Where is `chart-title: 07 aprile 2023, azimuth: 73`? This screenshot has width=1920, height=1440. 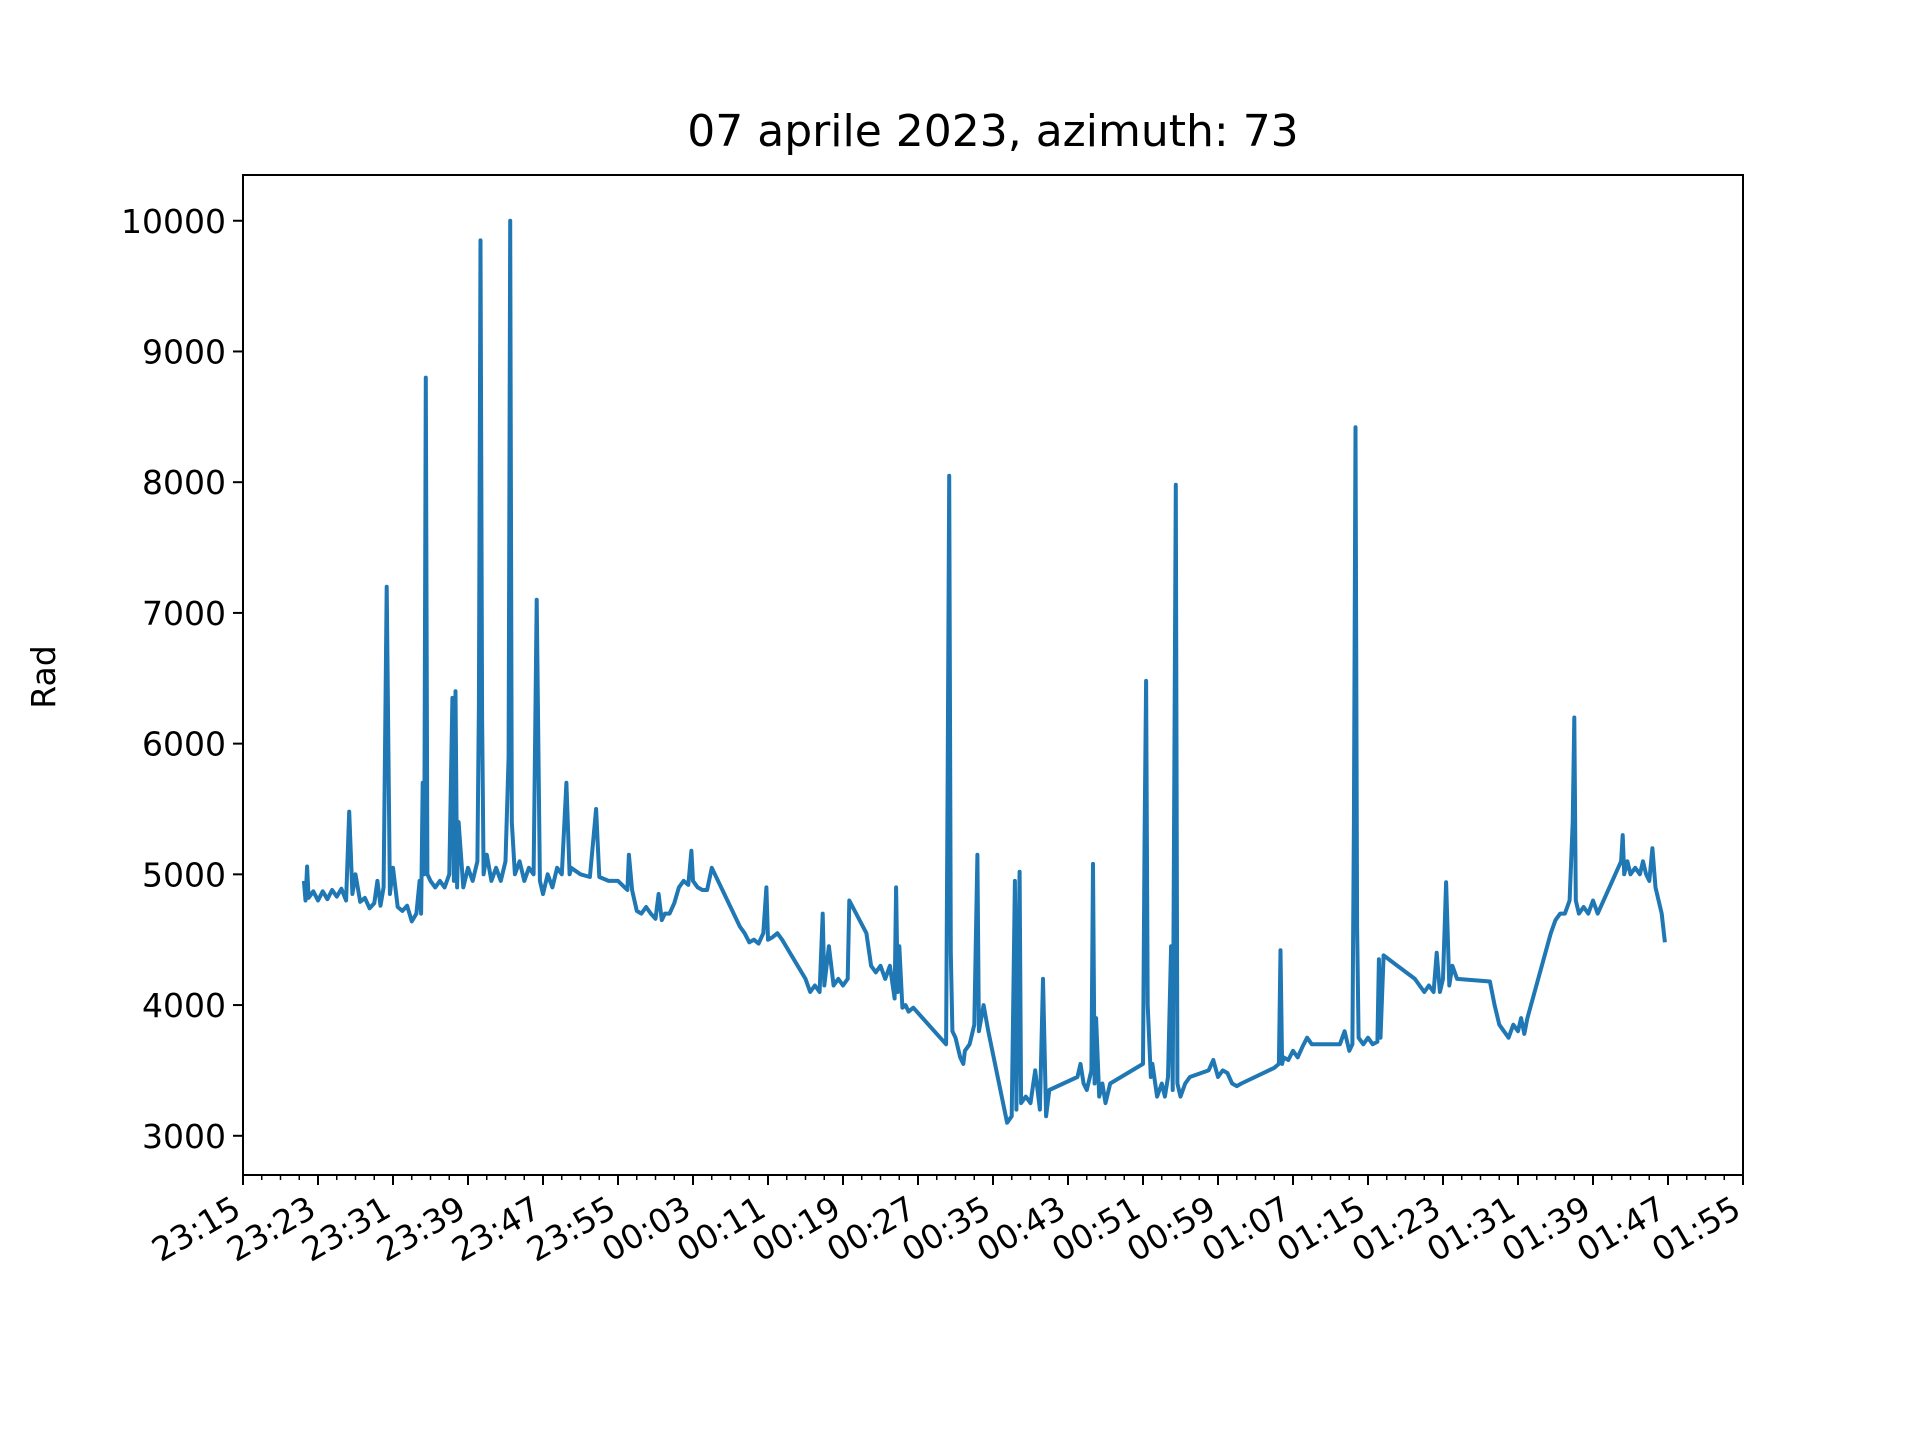
chart-title: 07 aprile 2023, azimuth: 73 is located at coordinates (992, 131).